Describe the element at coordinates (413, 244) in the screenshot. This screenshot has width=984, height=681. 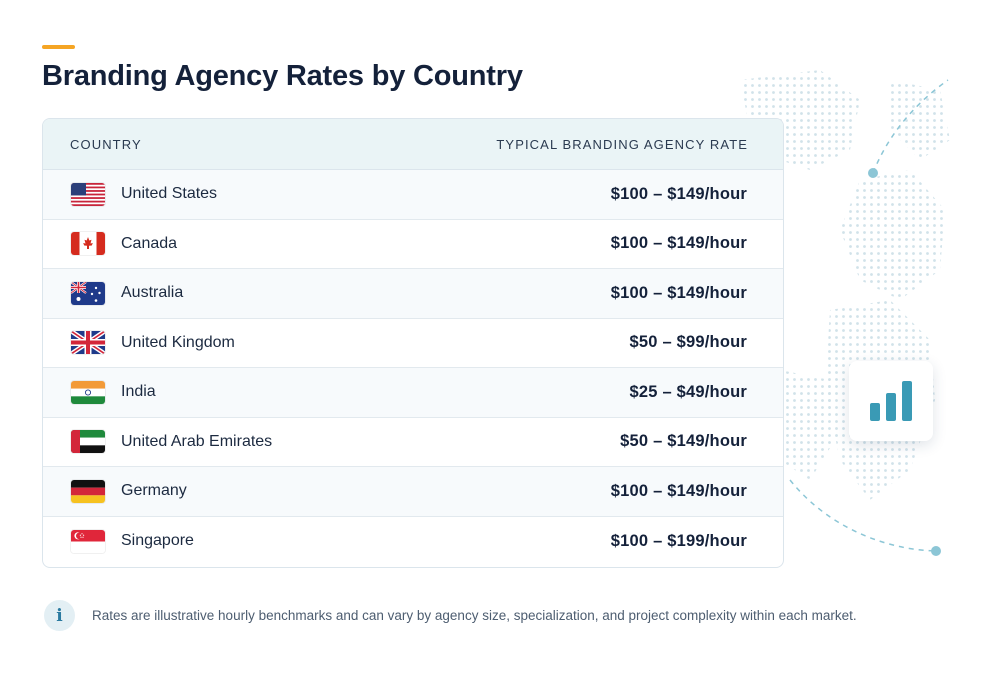
I see `table-row: Canada $100 – $149/hour` at that location.